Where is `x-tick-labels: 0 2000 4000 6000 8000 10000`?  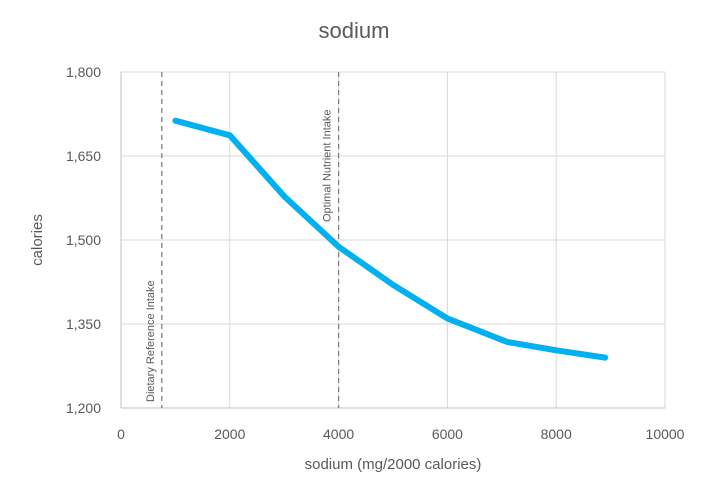 x-tick-labels: 0 2000 4000 6000 8000 10000 is located at coordinates (401, 434).